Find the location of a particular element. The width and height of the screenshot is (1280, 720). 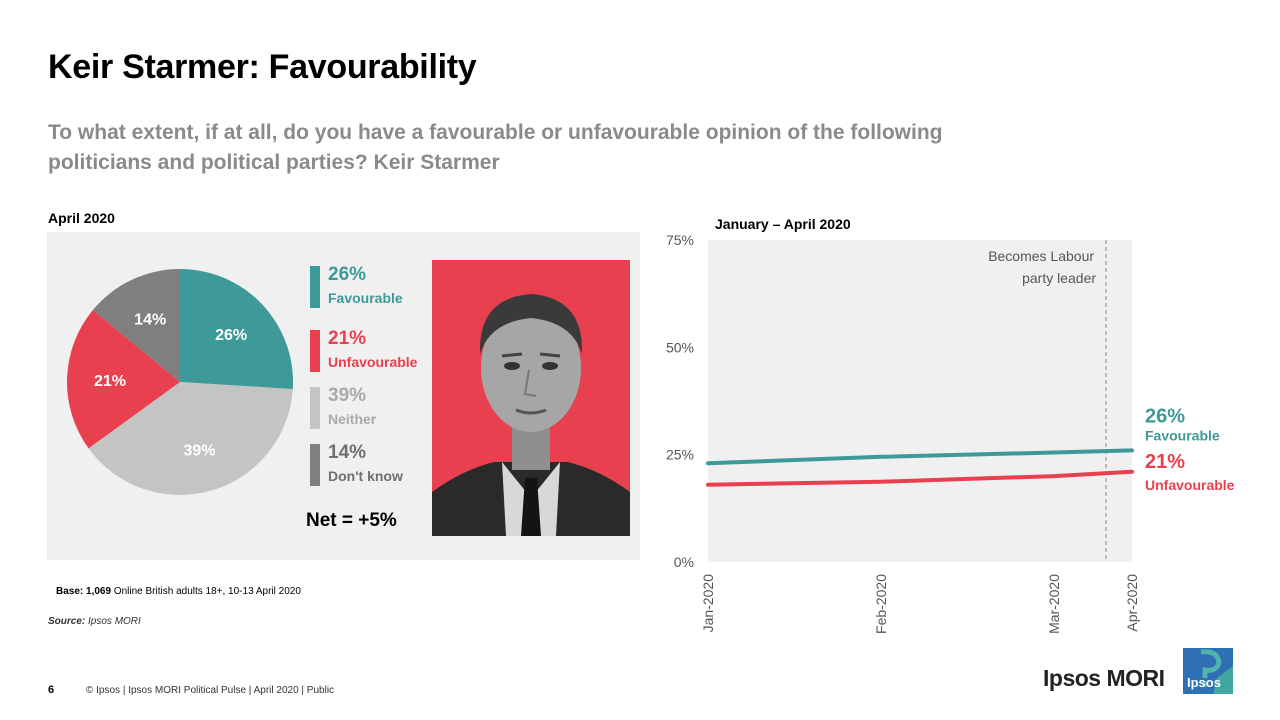

logo-mark-icon is located at coordinates (1216, 671).